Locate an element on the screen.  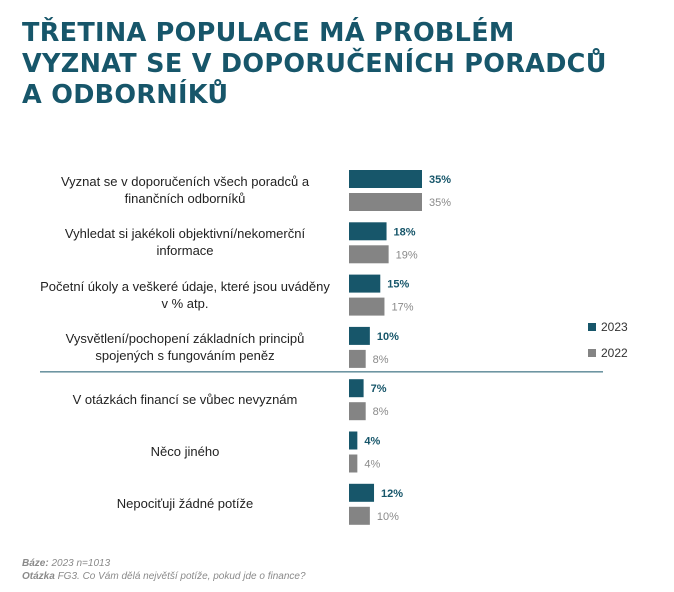
category-label-5-line-0: Něco jiného is located at coordinates (185, 451).